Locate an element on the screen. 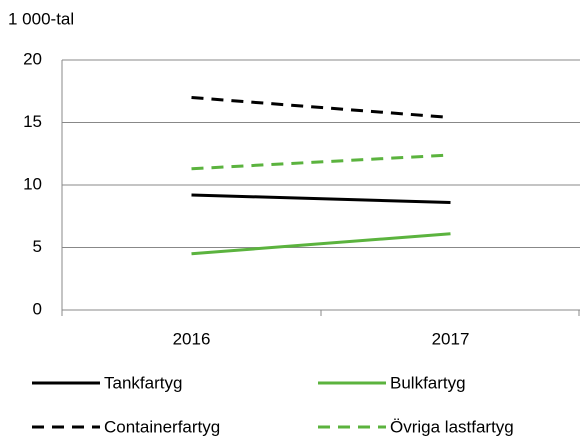  legend-label: Övriga lastfartyg is located at coordinates (452, 426).